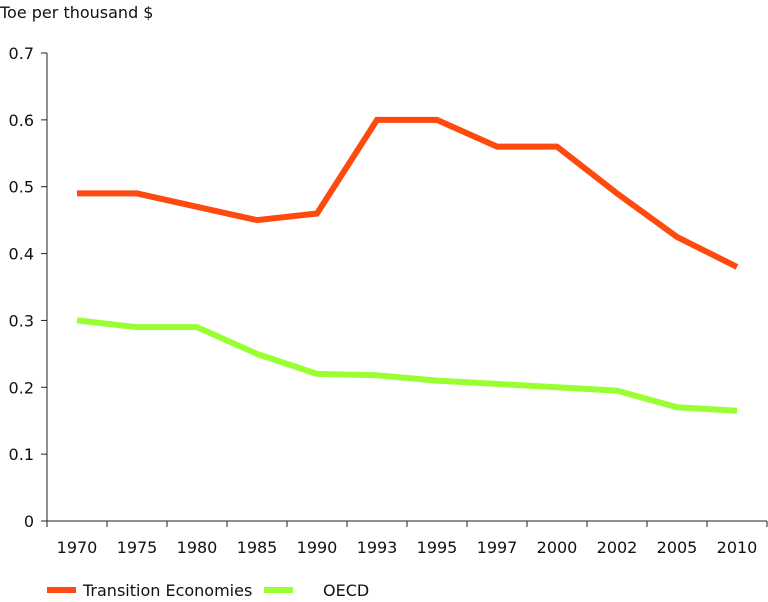  I want to click on y-tick-label: 0.3, so click(21, 320).